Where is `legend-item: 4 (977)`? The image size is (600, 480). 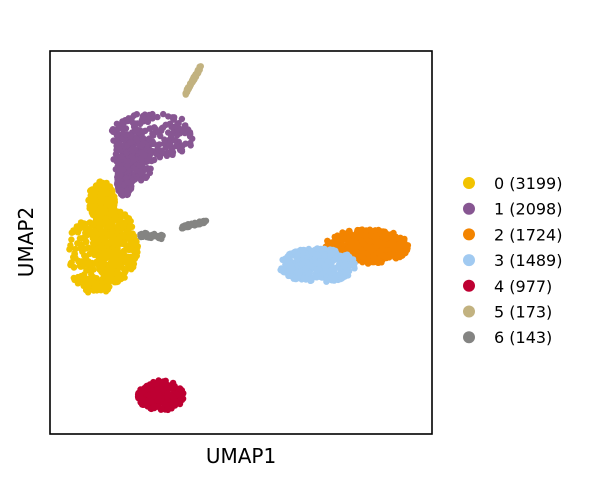 legend-item: 4 (977) is located at coordinates (507, 286).